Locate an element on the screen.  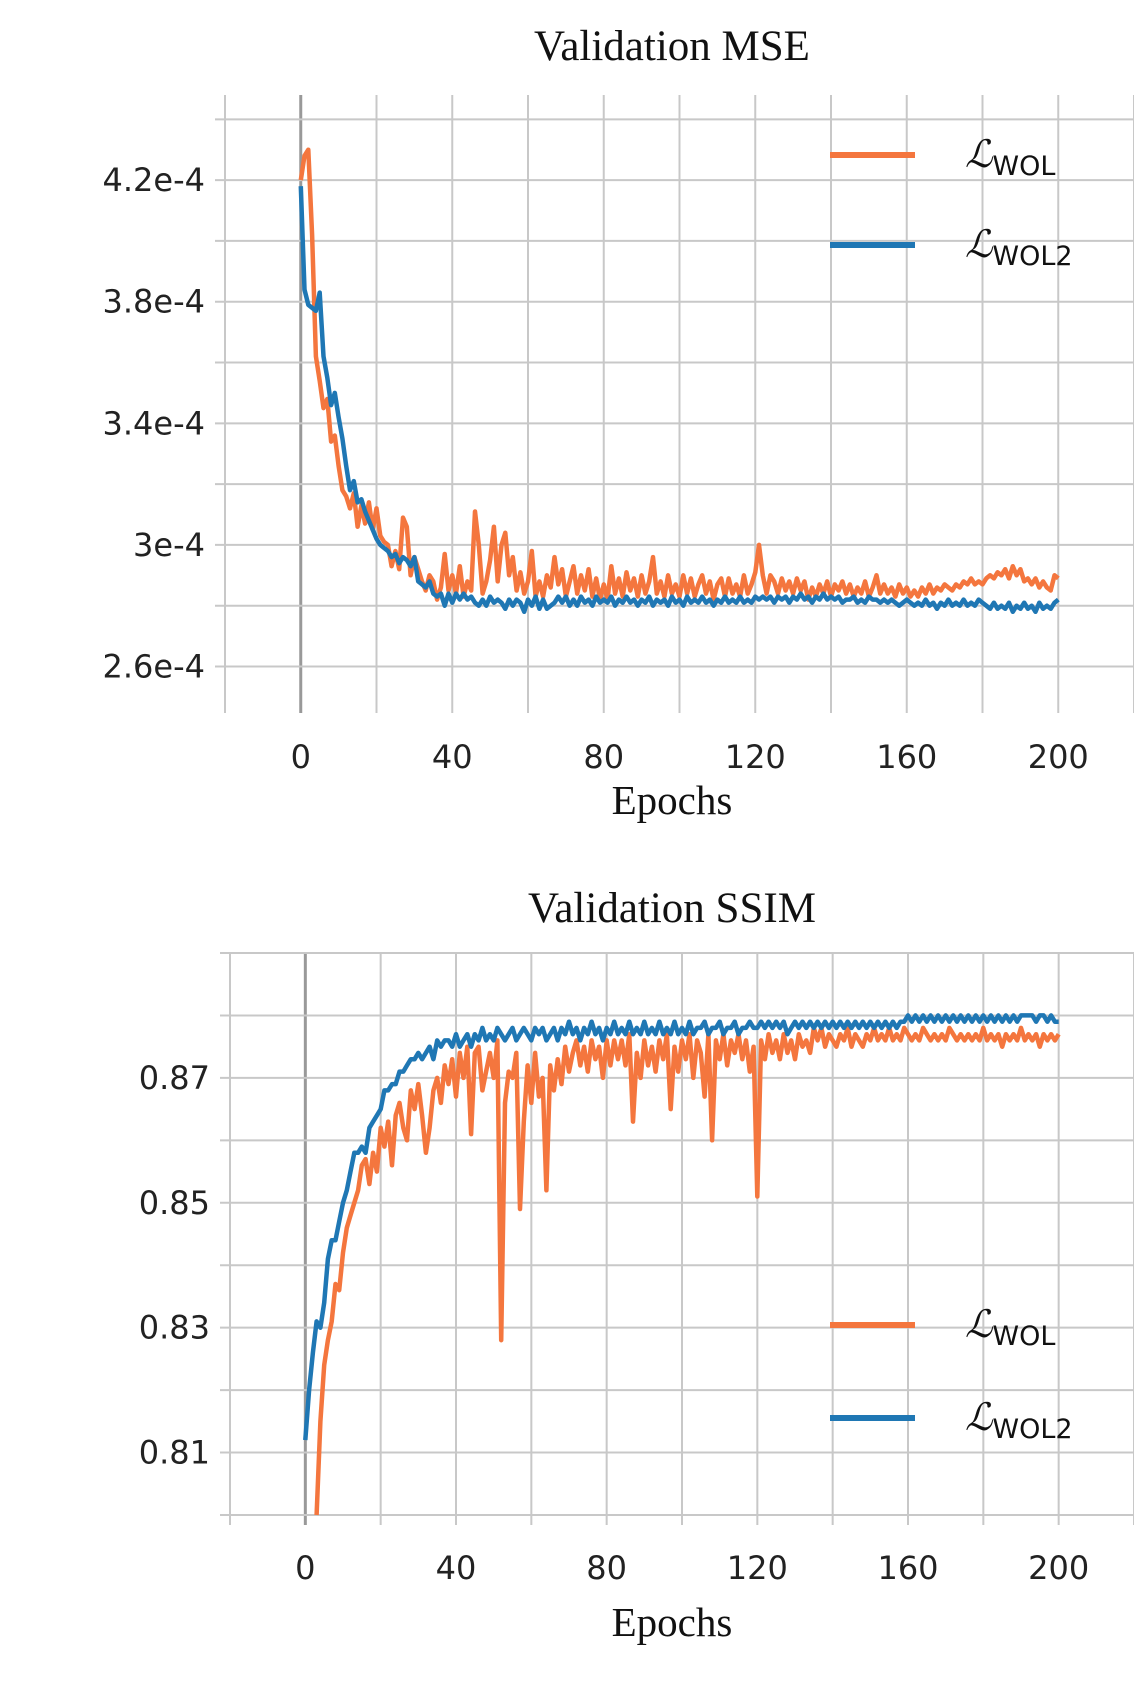
chart-title: Validation SSIM is located at coordinates (672, 908).